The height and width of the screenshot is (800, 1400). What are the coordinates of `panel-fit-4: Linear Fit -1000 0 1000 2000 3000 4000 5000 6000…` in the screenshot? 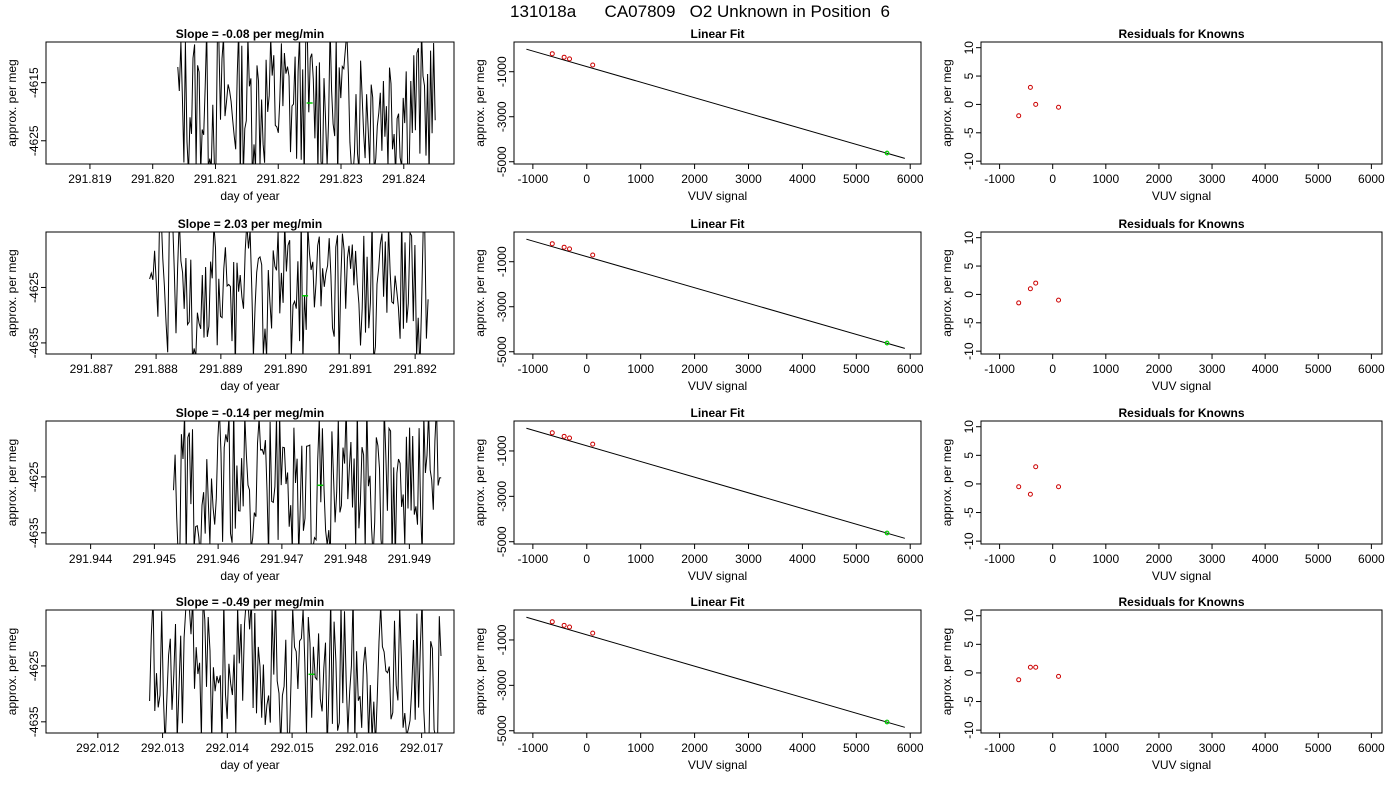 It's located at (698, 683).